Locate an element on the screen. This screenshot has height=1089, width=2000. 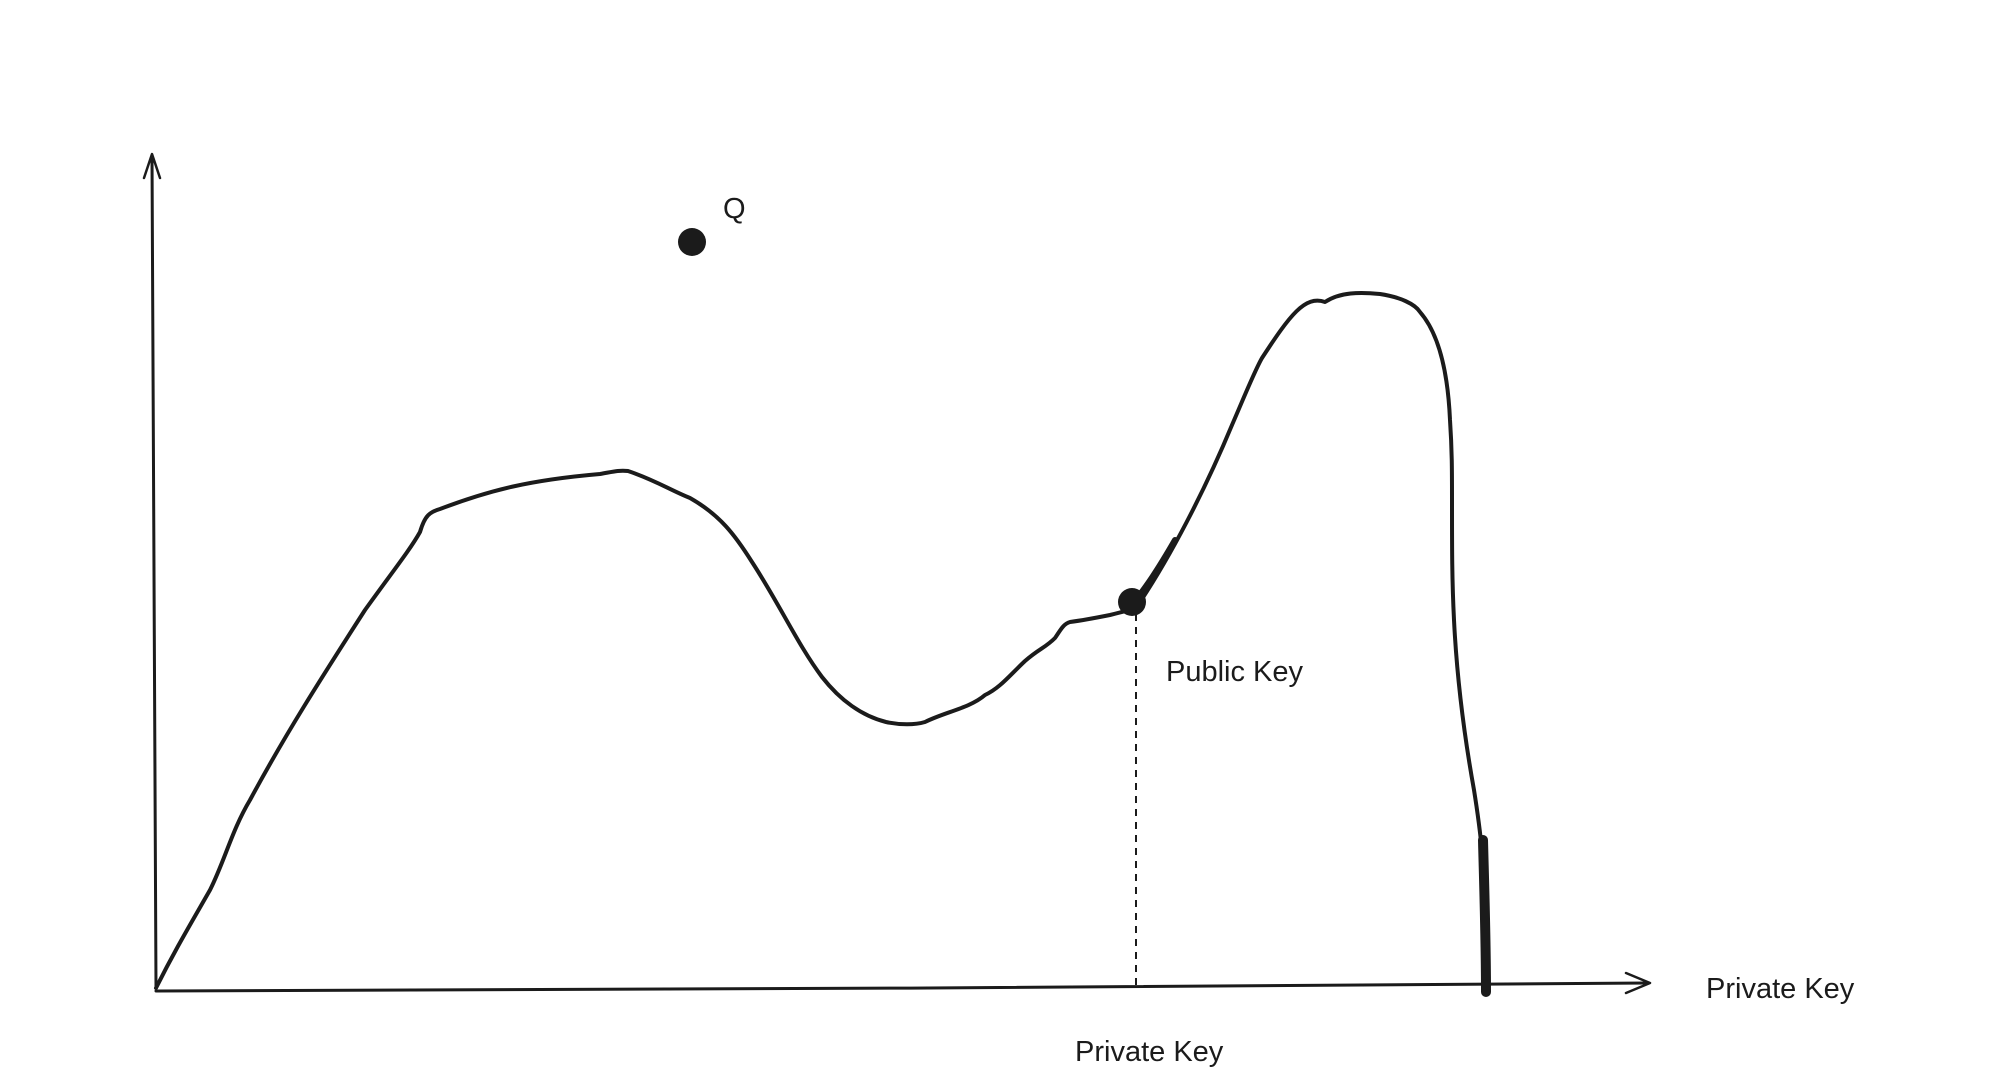
private-key-label: Private Key is located at coordinates (1149, 1052).